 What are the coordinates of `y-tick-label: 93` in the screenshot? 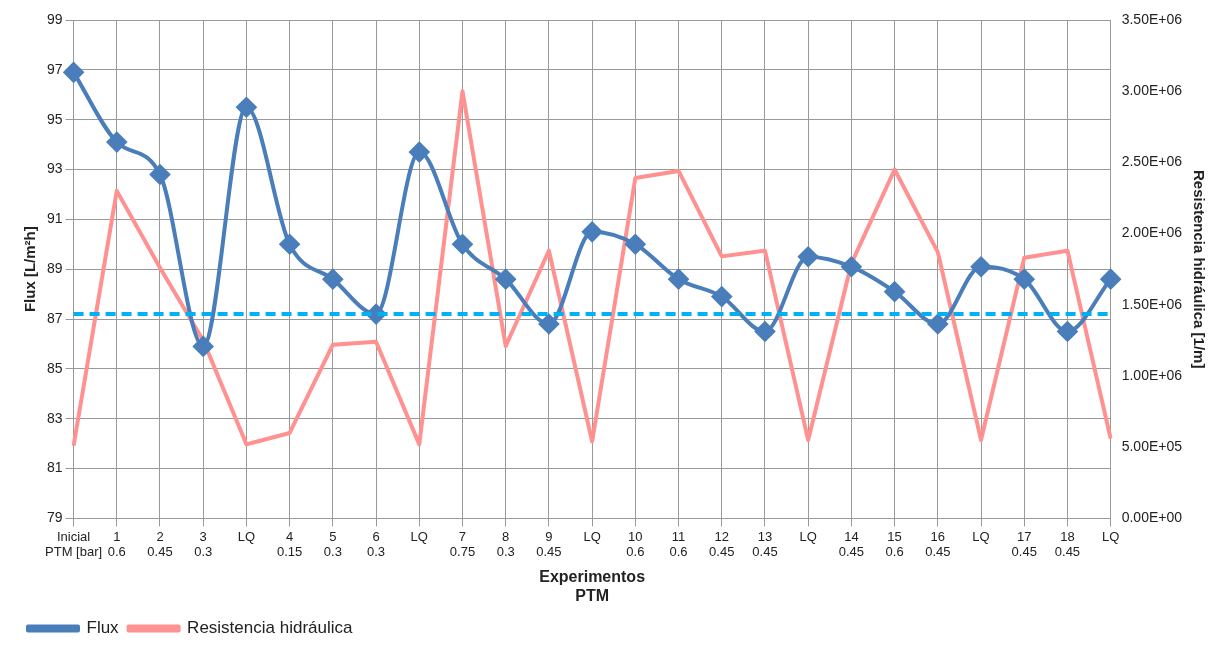 It's located at (54, 168).